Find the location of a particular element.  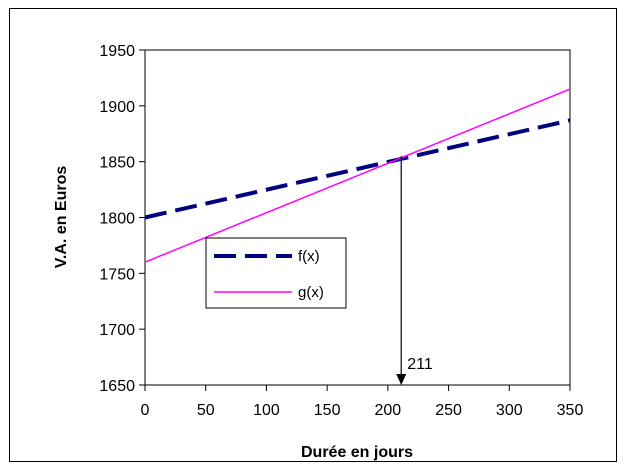

y-tick-label: 1900 is located at coordinates (117, 107).